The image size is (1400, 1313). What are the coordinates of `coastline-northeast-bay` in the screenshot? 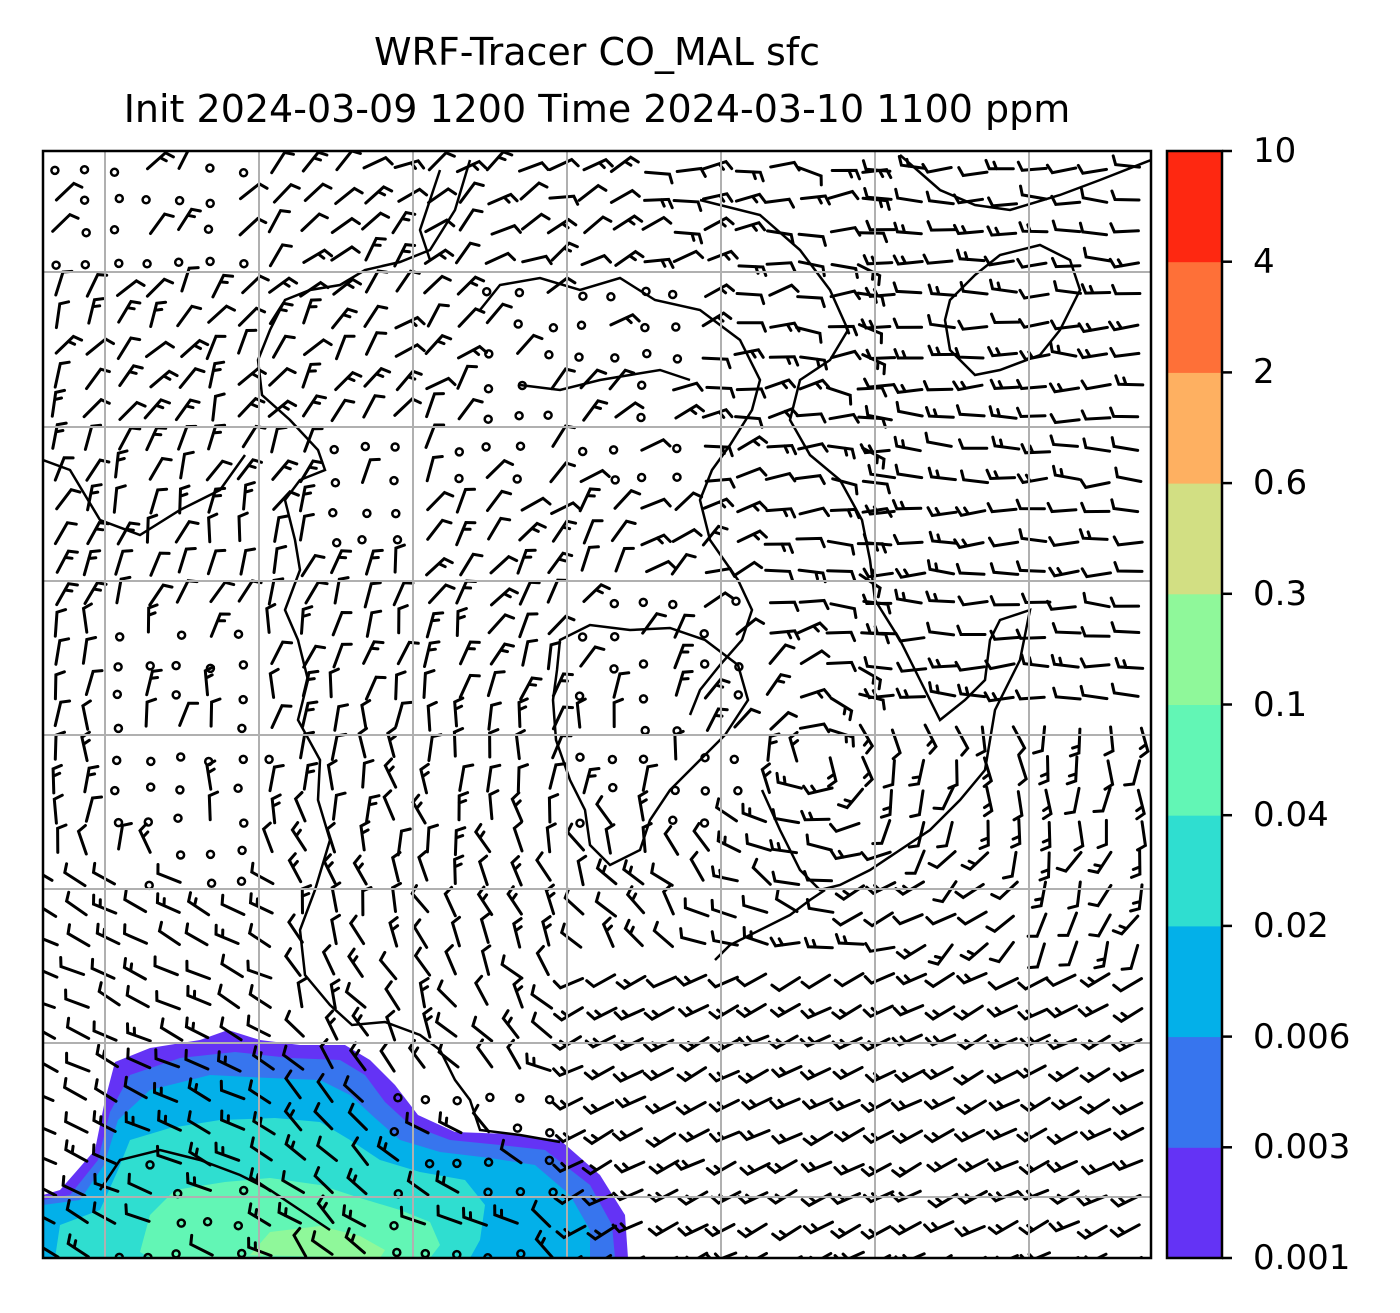 It's located at (1012, 310).